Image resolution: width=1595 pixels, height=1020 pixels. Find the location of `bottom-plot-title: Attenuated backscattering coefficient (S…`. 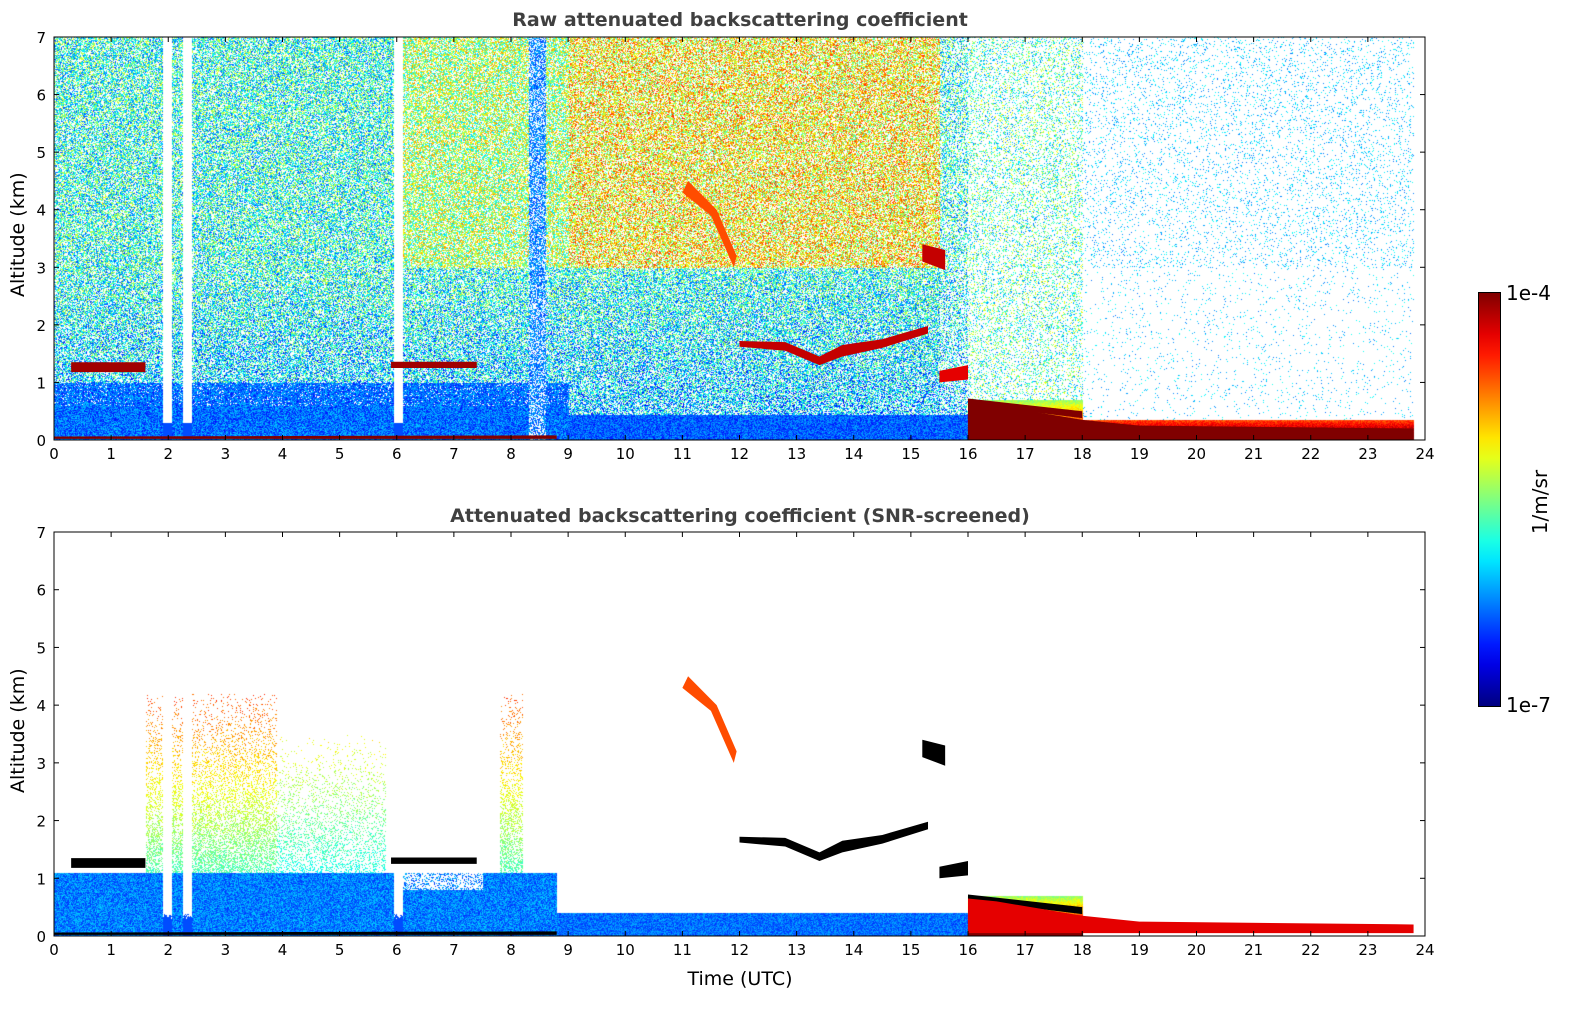

bottom-plot-title: Attenuated backscattering coefficient (S… is located at coordinates (740, 516).